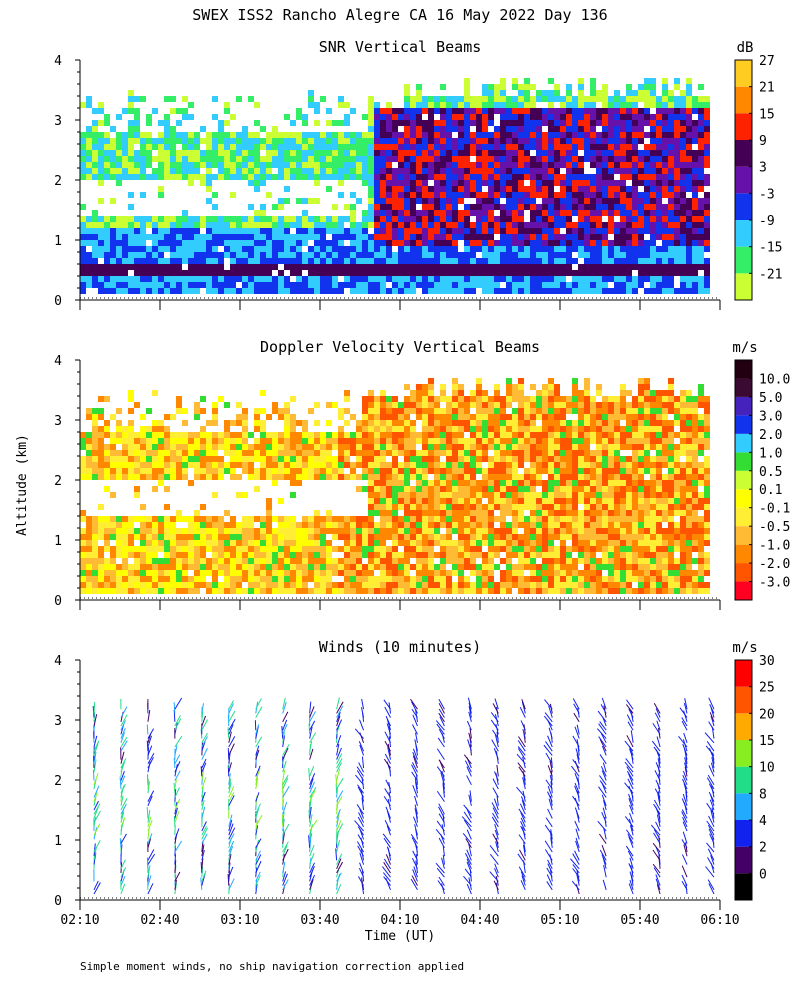 This screenshot has height=1000, width=800. What do you see at coordinates (763, 168) in the screenshot?
I see `colorbar-tick-label: 3` at bounding box center [763, 168].